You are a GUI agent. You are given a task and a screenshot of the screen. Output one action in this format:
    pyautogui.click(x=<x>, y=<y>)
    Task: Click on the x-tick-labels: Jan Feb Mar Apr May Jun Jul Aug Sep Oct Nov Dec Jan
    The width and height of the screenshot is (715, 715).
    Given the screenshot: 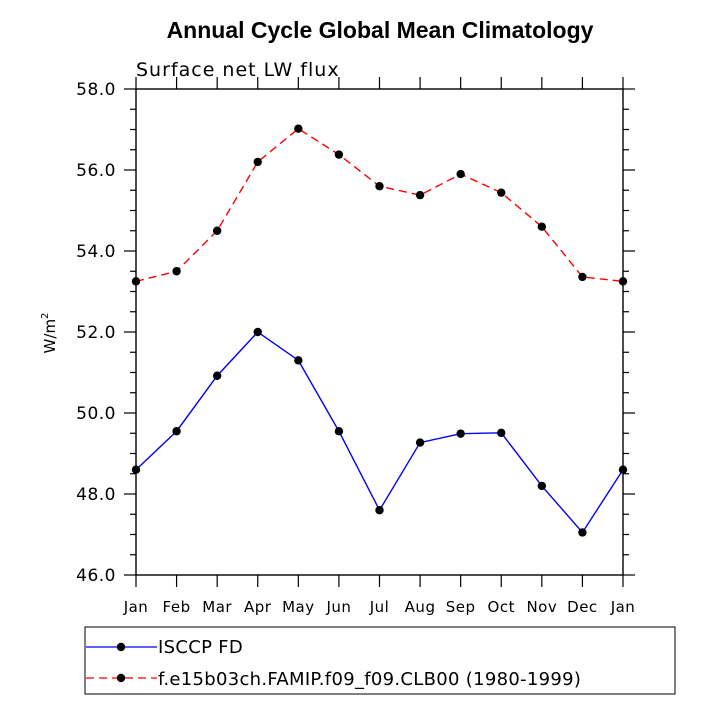 What is the action you would take?
    pyautogui.click(x=379, y=607)
    